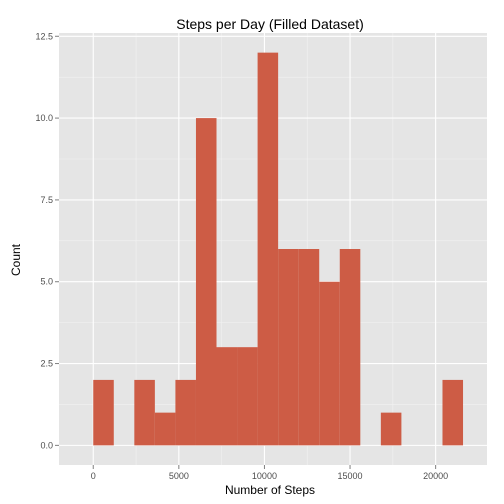  Describe the element at coordinates (46, 445) in the screenshot. I see `y-tick-label: 0.0` at that location.